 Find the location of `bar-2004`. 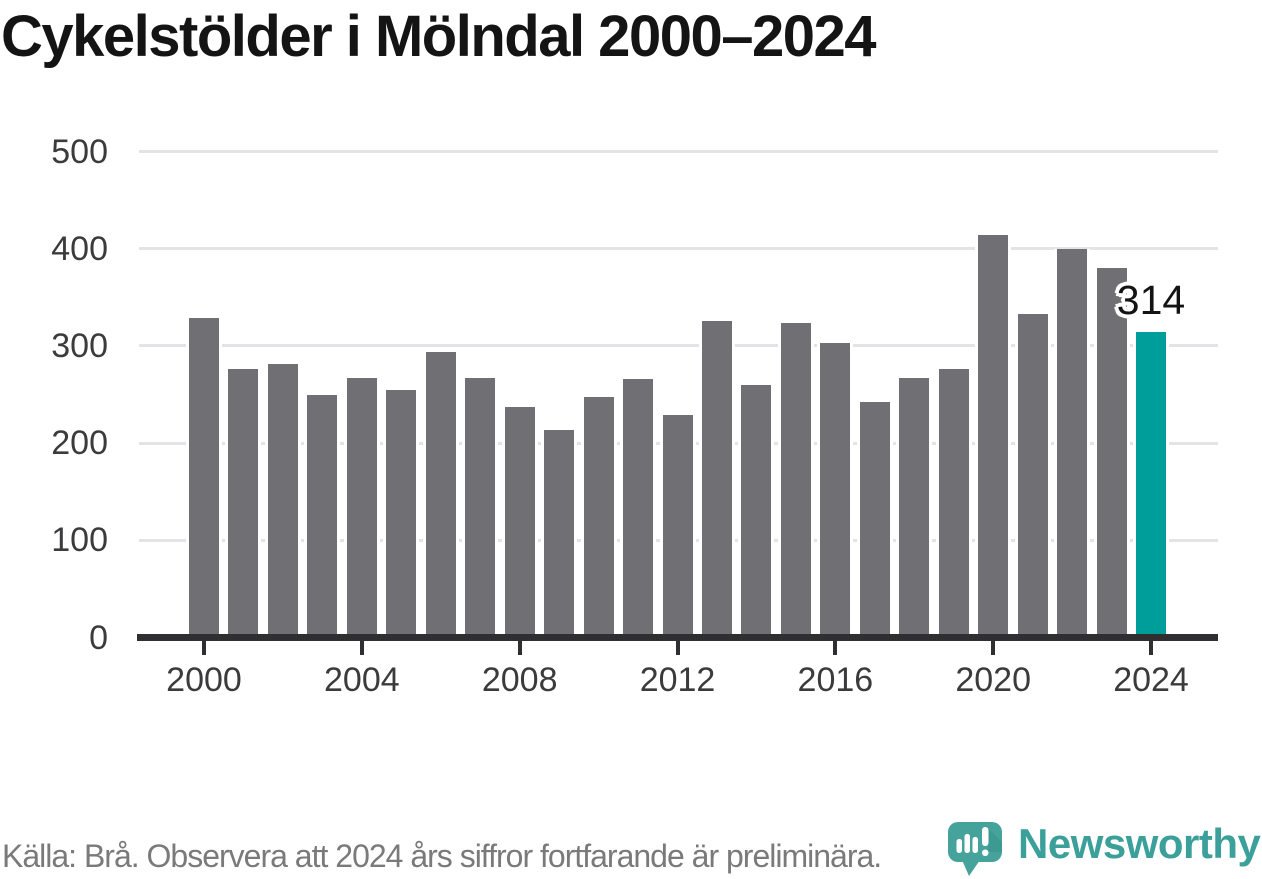

bar-2004 is located at coordinates (361, 508).